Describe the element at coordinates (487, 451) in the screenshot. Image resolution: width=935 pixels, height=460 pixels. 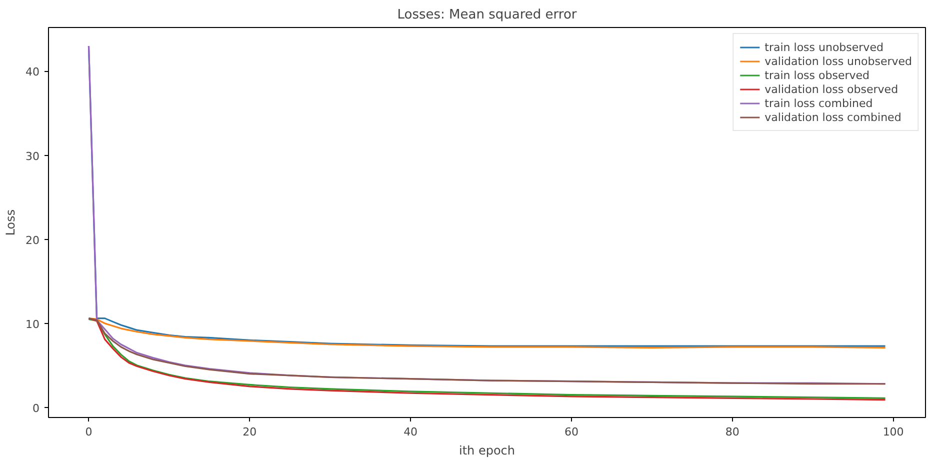
I see `x-axis-title: ith epoch` at that location.